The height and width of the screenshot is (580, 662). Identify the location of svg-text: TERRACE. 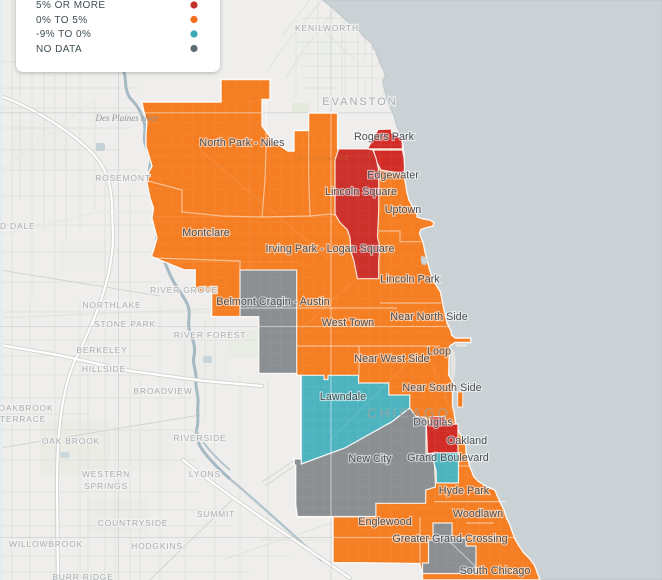
(23, 419).